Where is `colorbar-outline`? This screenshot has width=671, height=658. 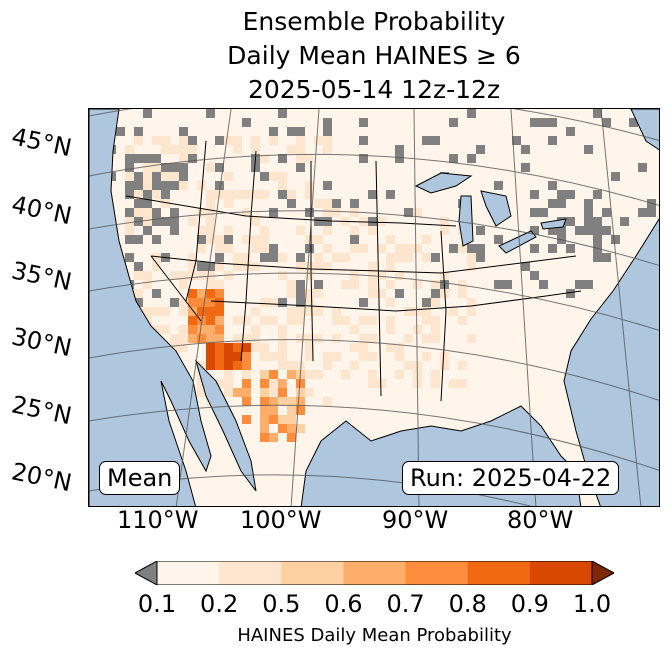 colorbar-outline is located at coordinates (374, 573).